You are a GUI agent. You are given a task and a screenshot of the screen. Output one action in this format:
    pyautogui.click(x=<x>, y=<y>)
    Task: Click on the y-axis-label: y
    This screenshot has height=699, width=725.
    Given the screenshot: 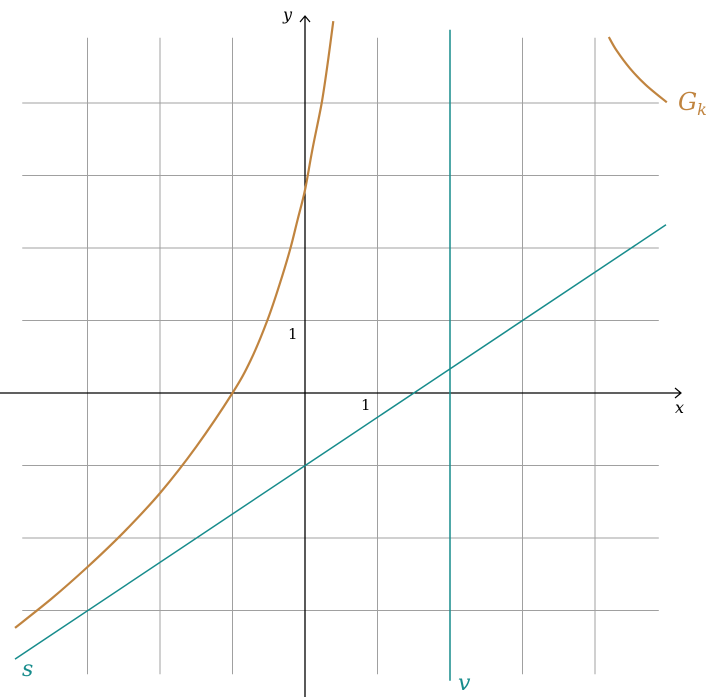 What is the action you would take?
    pyautogui.click(x=287, y=14)
    